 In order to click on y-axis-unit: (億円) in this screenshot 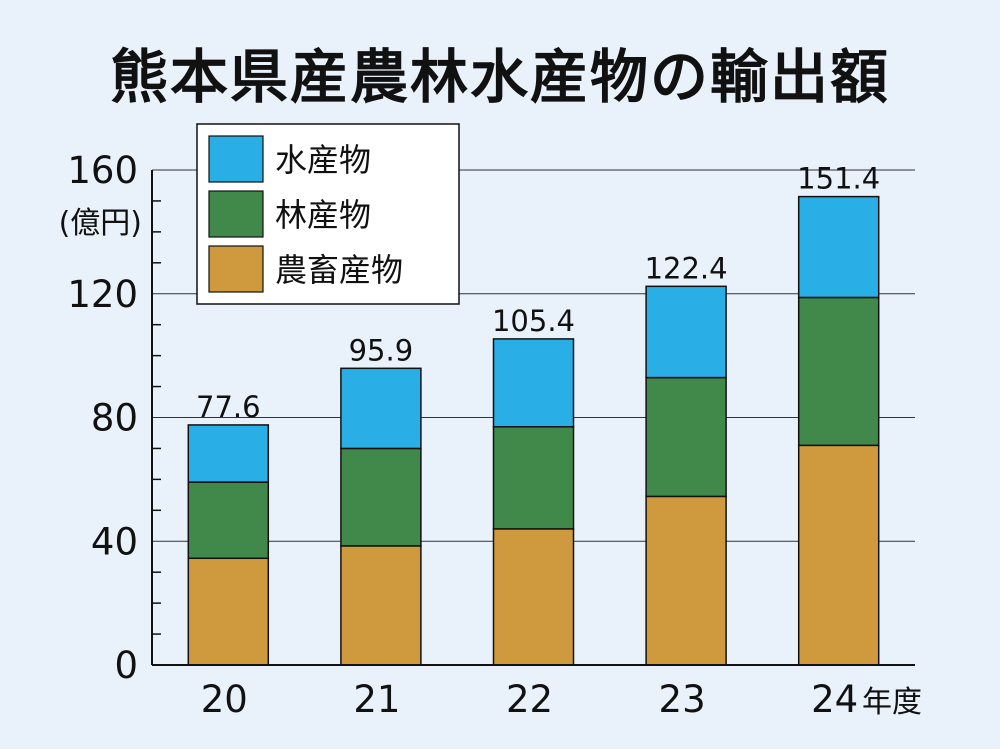, I will do `click(100, 223)`.